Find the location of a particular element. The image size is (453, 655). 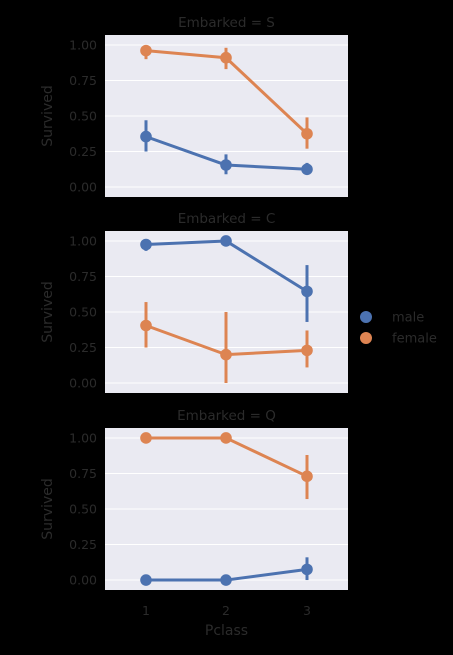

x-tick-label: 2 is located at coordinates (226, 610).